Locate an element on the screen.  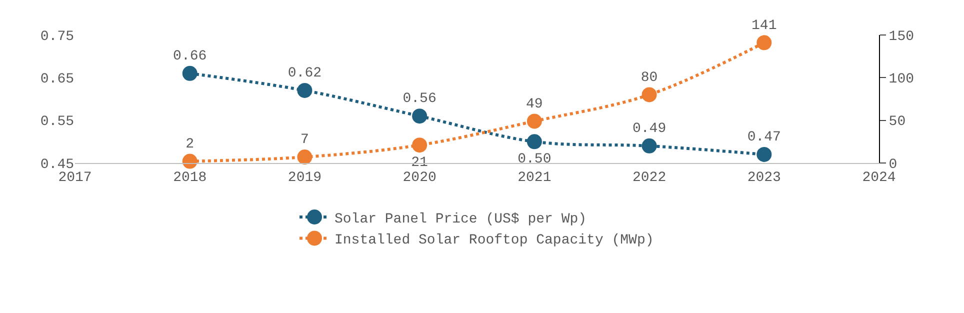
y2-tick-label: 150 is located at coordinates (901, 36).